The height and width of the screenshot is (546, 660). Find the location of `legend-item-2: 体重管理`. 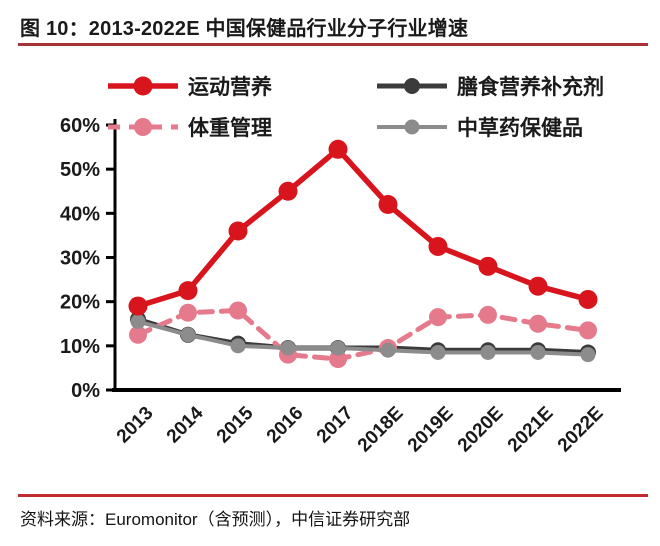

legend-item-2: 体重管理 is located at coordinates (242, 127).